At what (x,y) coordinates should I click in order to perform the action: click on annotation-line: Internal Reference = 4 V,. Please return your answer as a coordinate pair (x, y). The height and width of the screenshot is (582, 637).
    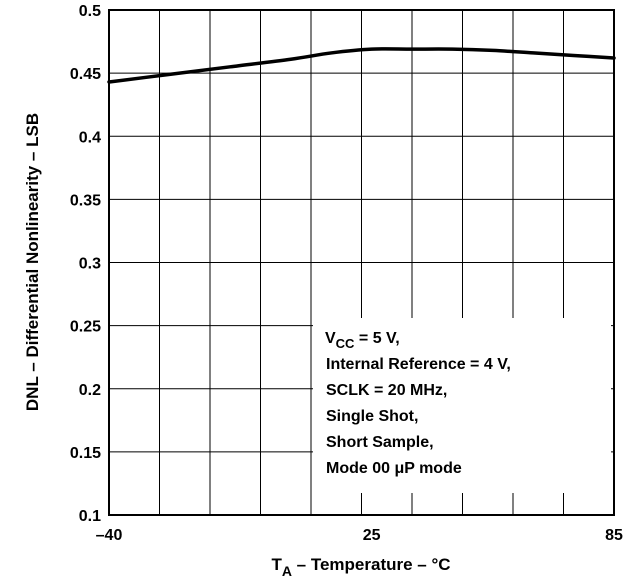
    Looking at the image, I should click on (418, 364).